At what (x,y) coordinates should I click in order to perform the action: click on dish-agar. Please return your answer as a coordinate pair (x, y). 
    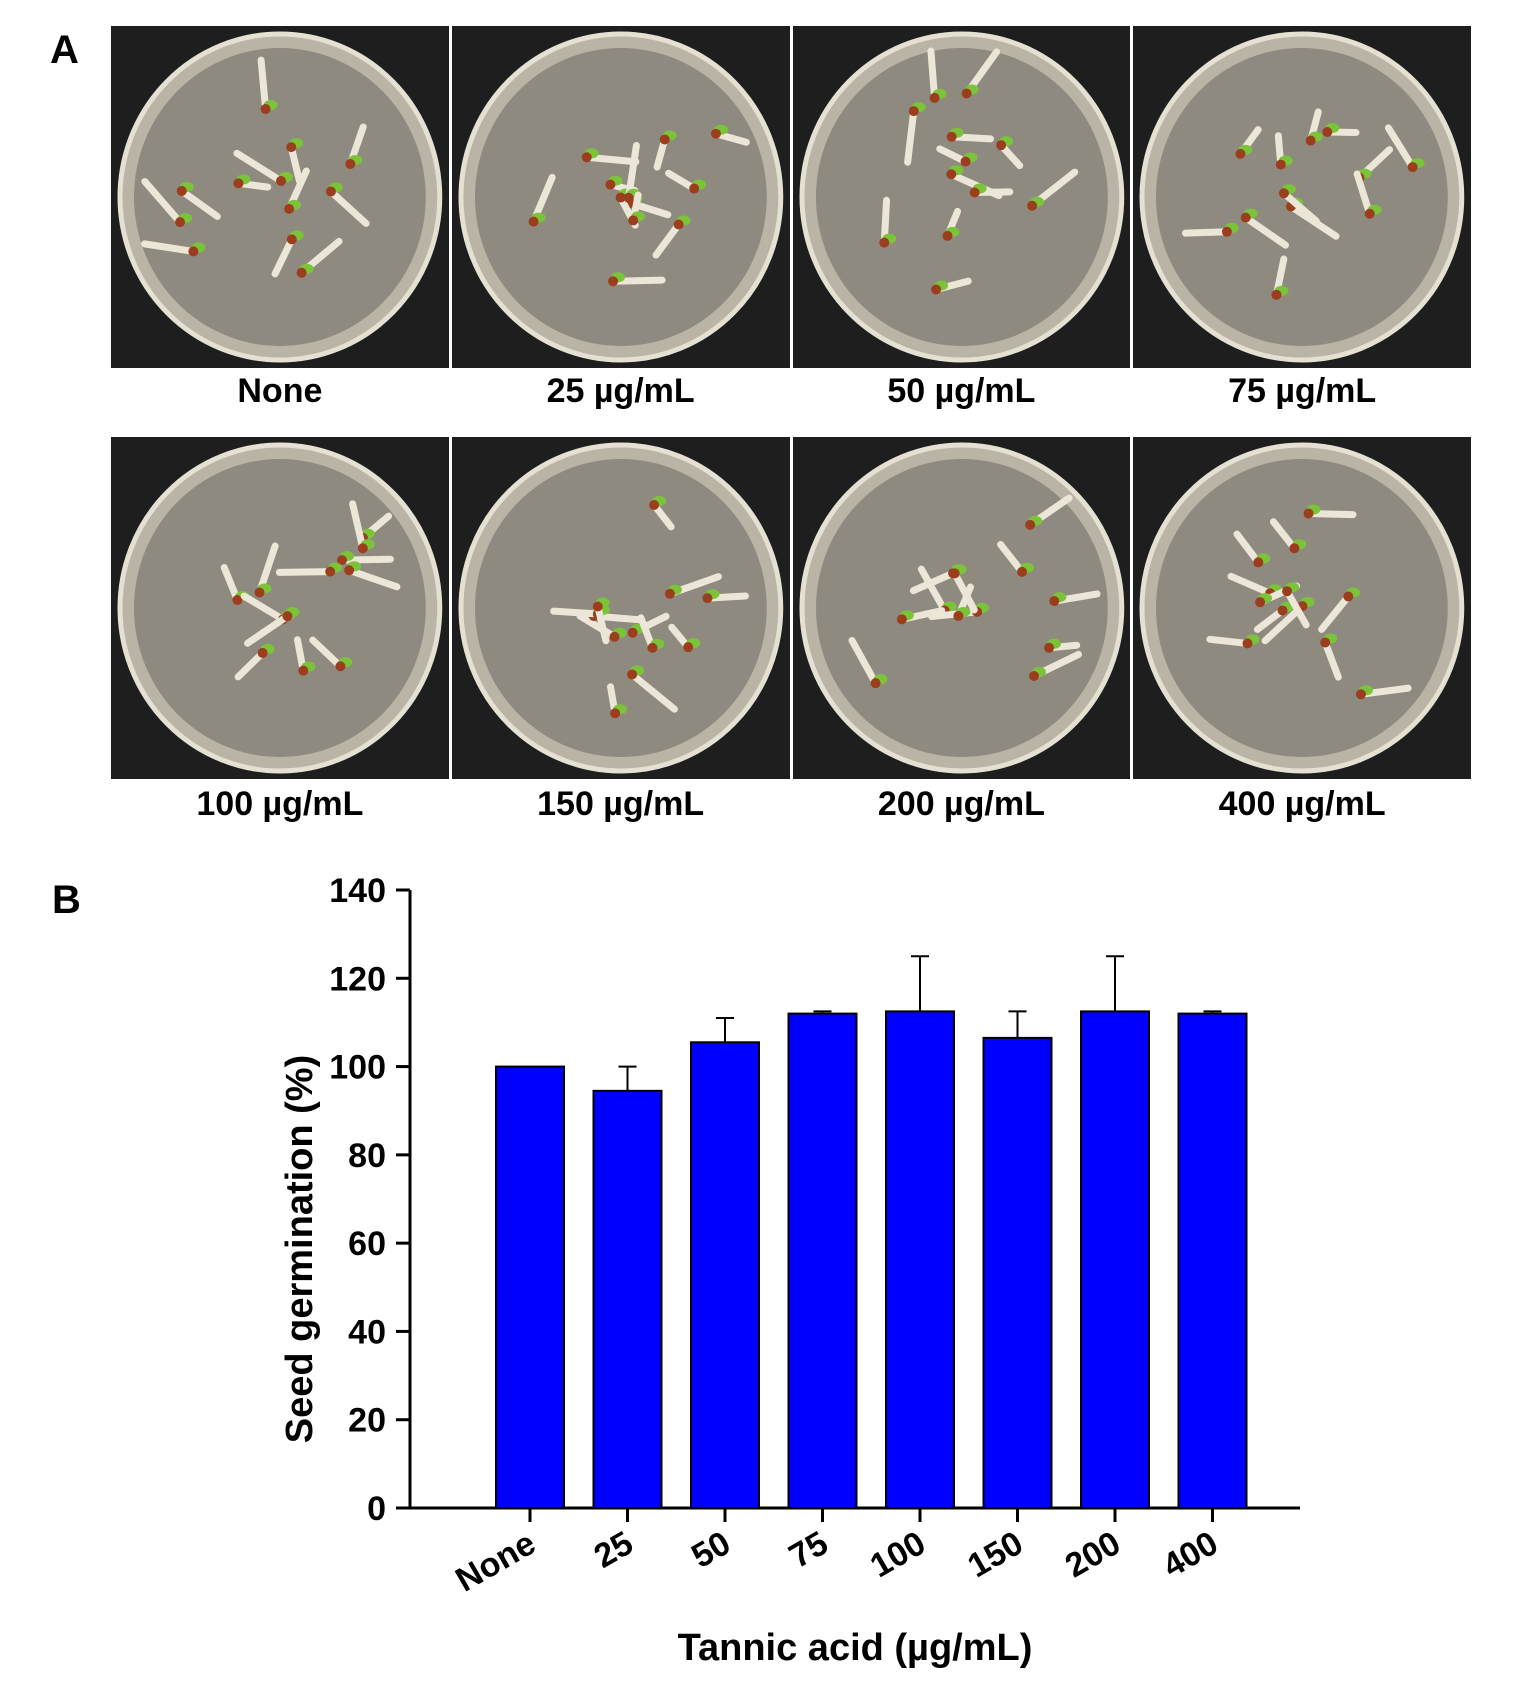
    Looking at the image, I should click on (279, 608).